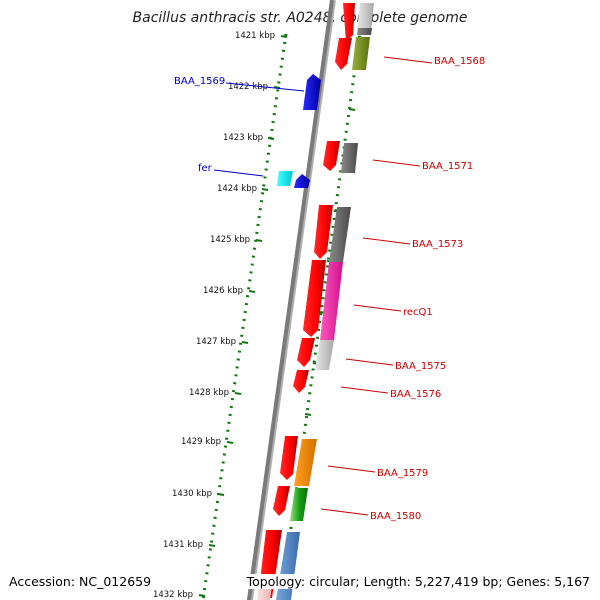 This screenshot has width=600, height=600. What do you see at coordinates (402, 473) in the screenshot?
I see `label-baa-1579: BAA_1579` at bounding box center [402, 473].